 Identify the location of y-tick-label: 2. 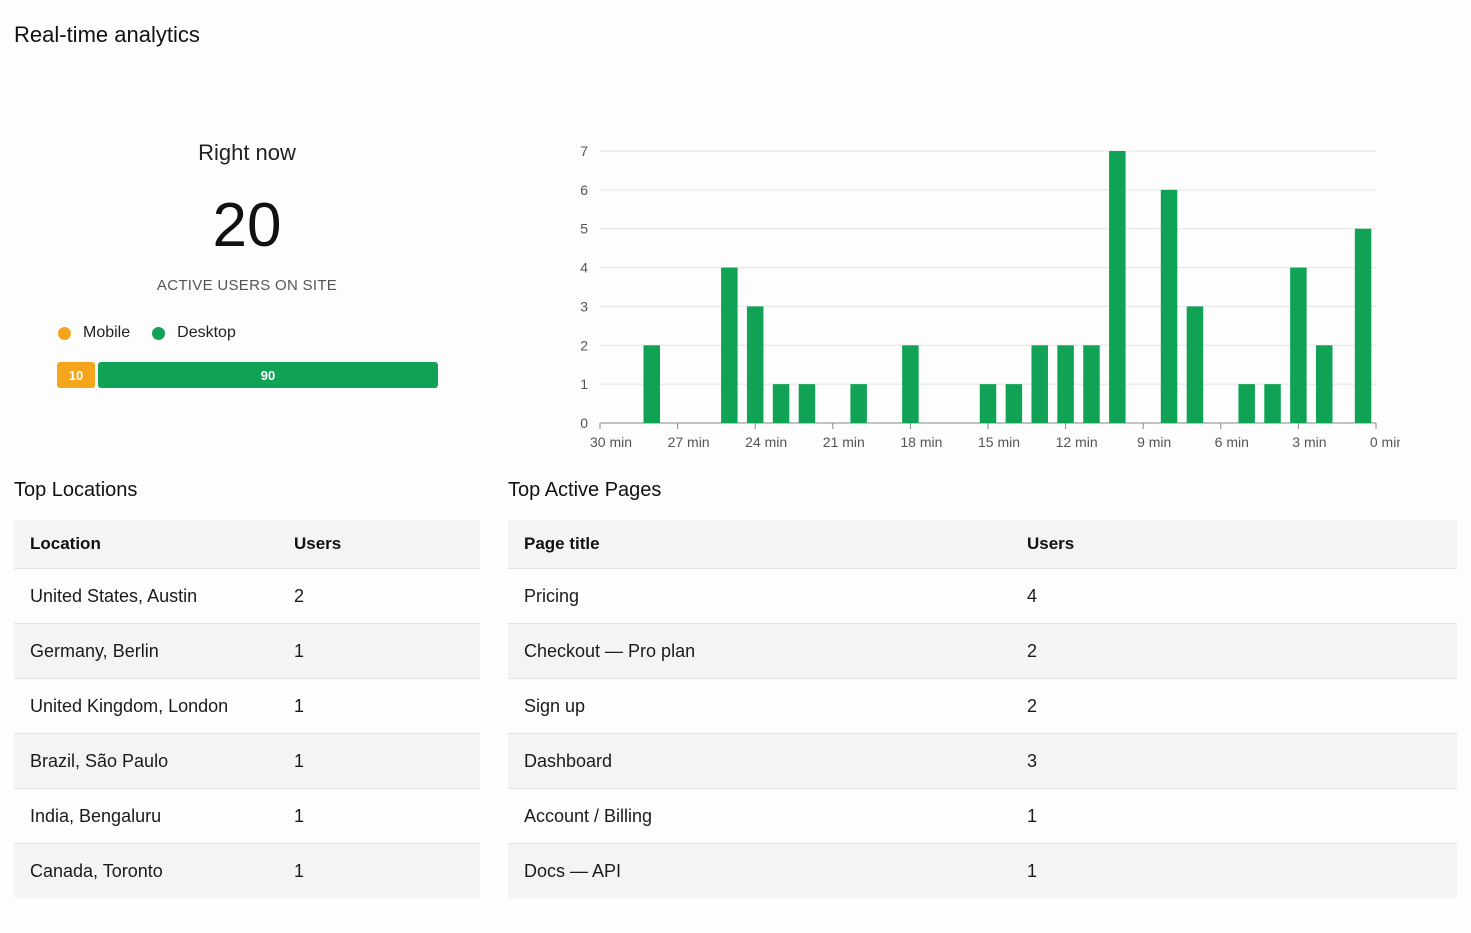
(584, 345).